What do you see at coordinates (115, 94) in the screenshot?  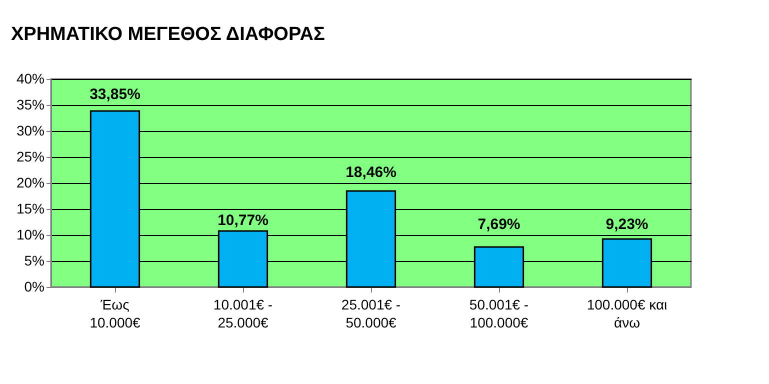 I see `data-label: 33,85%` at bounding box center [115, 94].